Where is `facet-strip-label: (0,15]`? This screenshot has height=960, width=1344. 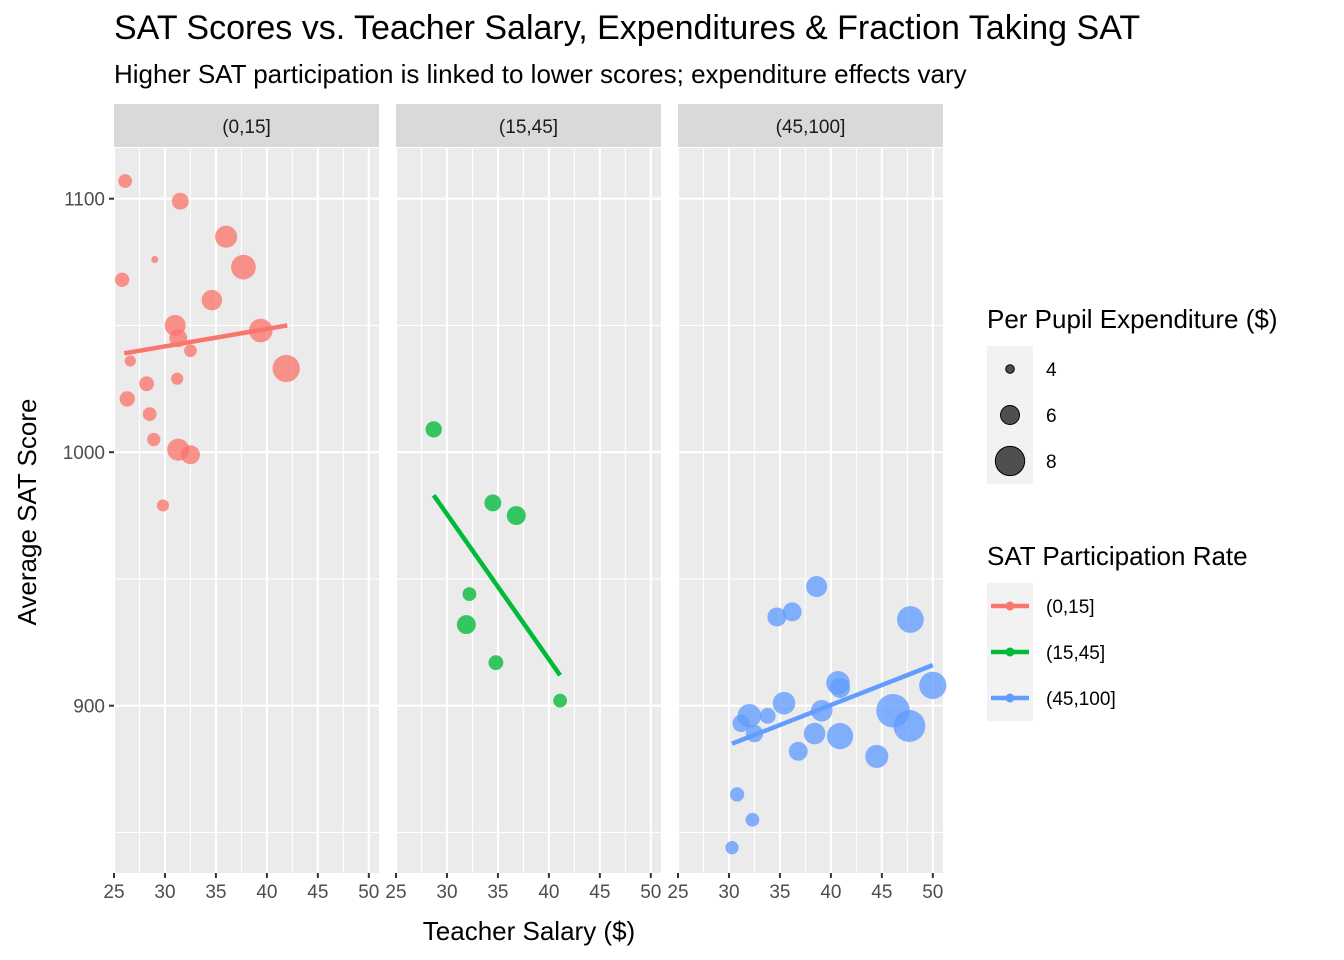 facet-strip-label: (0,15] is located at coordinates (246, 127).